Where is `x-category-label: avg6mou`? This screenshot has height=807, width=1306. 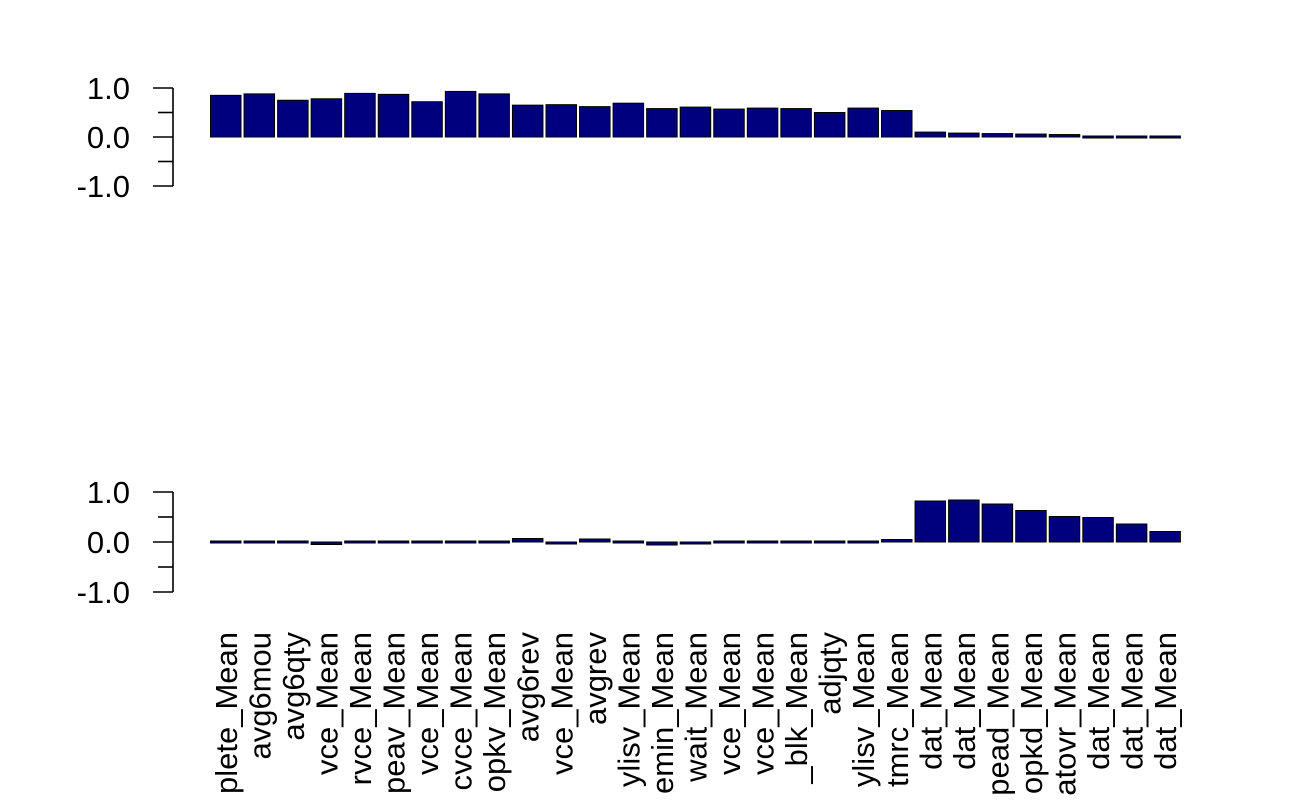
x-category-label: avg6mou is located at coordinates (259, 696).